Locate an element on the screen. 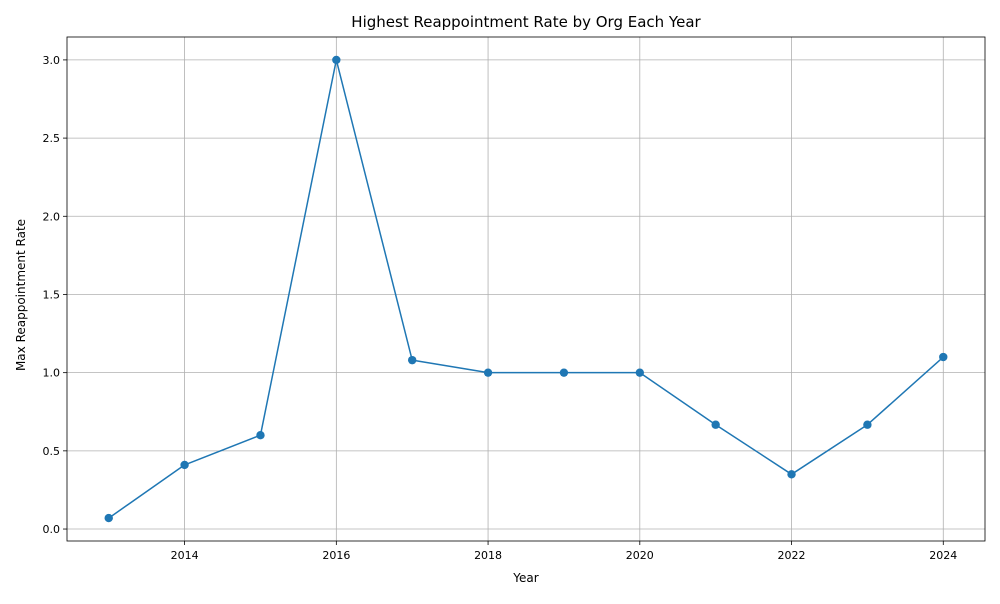 This screenshot has height=604, width=1000. y-tick-label: 1.0 is located at coordinates (52, 373).